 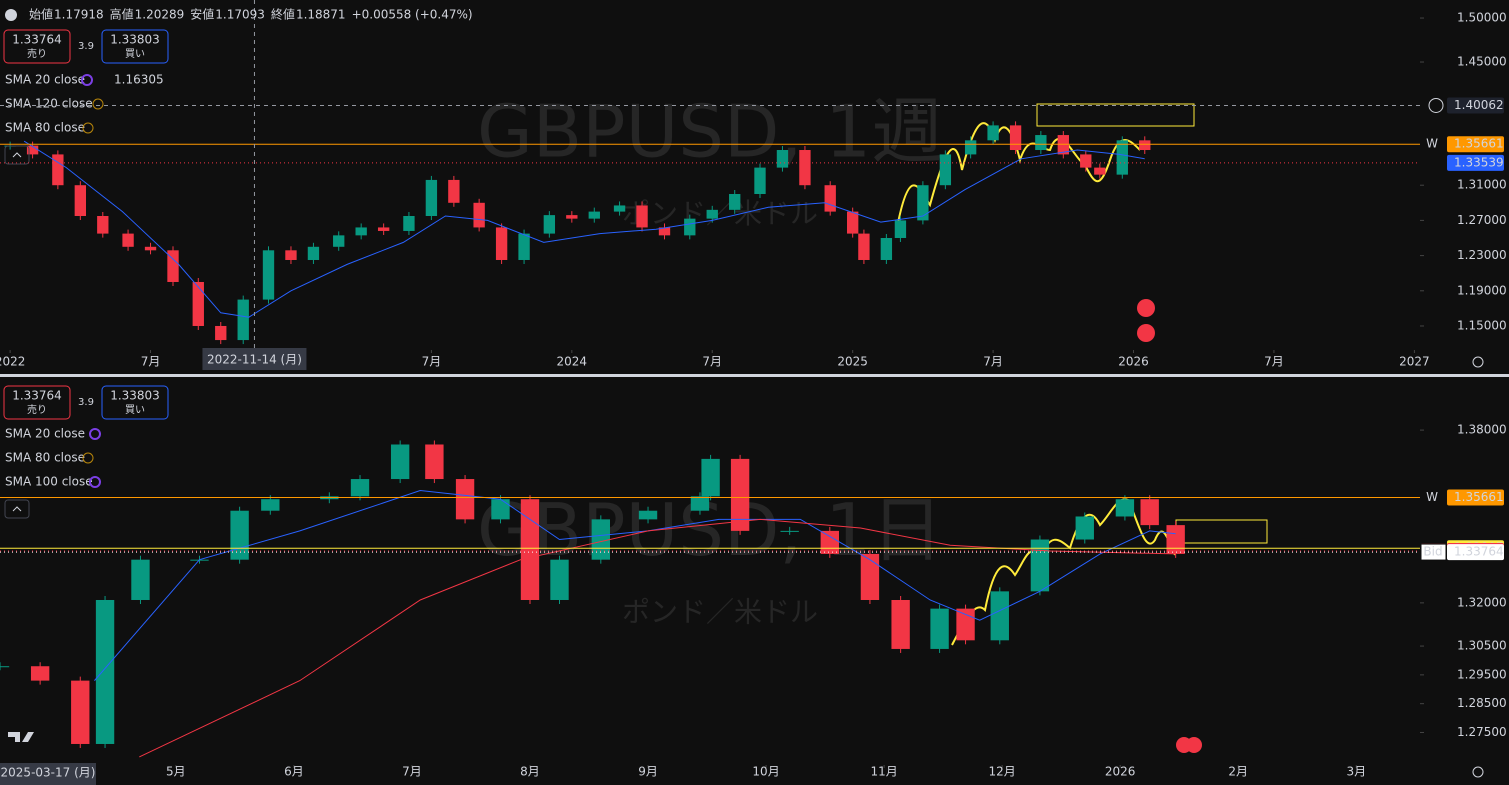 What do you see at coordinates (283, 14) in the screenshot?
I see `ohlc-label: 終値` at bounding box center [283, 14].